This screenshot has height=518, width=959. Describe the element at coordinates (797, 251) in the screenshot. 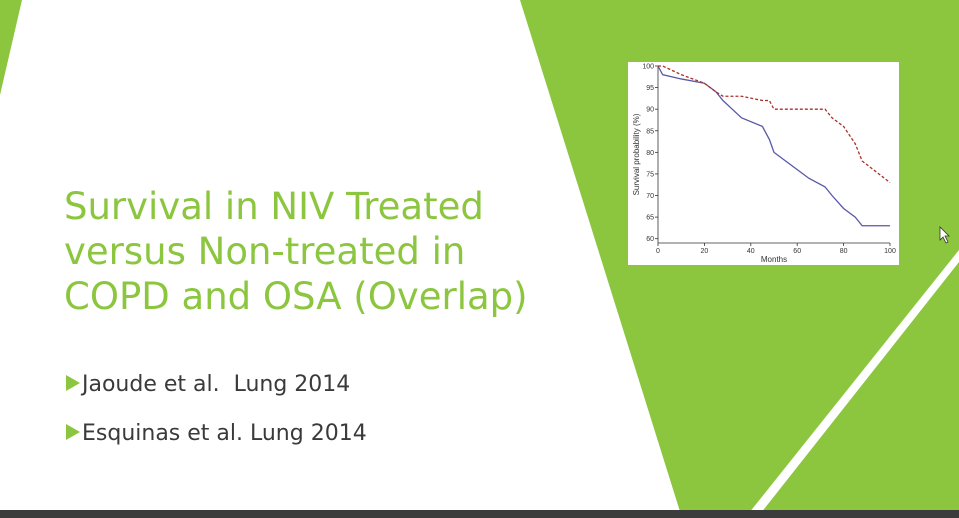

I see `x-tick-label: 60` at that location.